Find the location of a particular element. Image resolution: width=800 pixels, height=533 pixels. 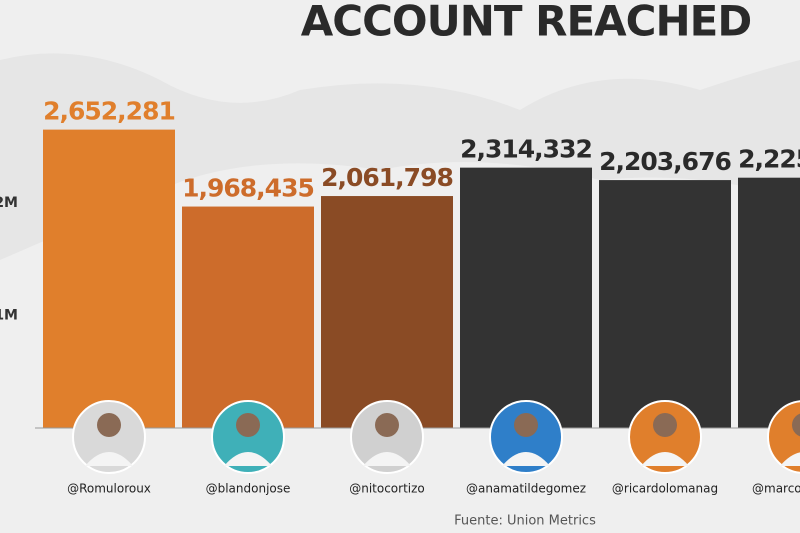

value-label: 2,225,000 is located at coordinates (769, 159).